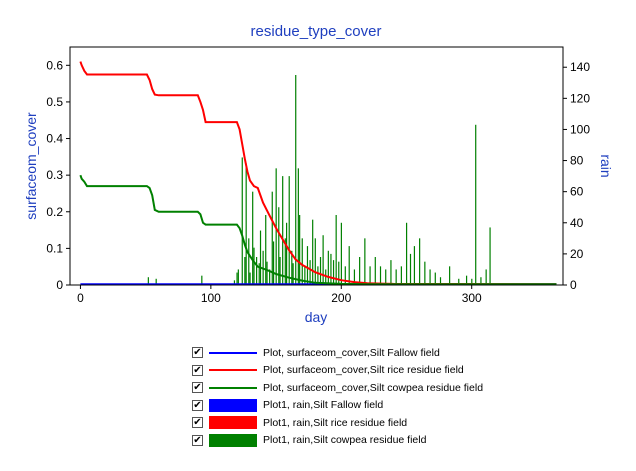  What do you see at coordinates (472, 298) in the screenshot?
I see `x-tick-label: 300` at bounding box center [472, 298].